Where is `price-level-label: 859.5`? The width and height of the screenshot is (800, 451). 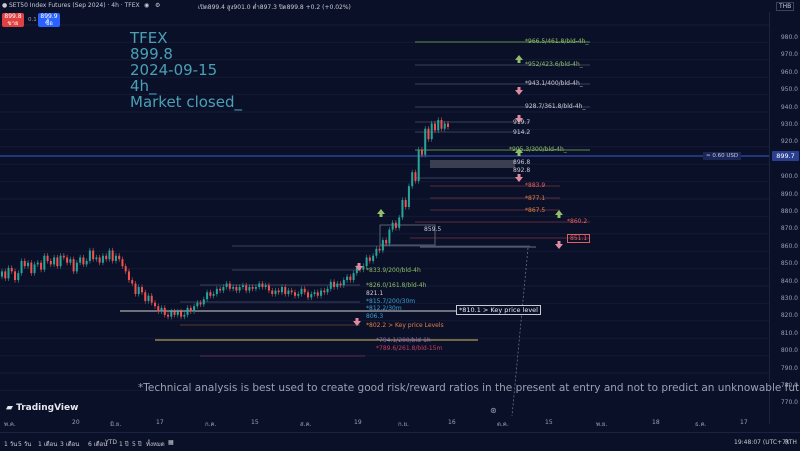 price-level-label: 859.5 is located at coordinates (433, 229).